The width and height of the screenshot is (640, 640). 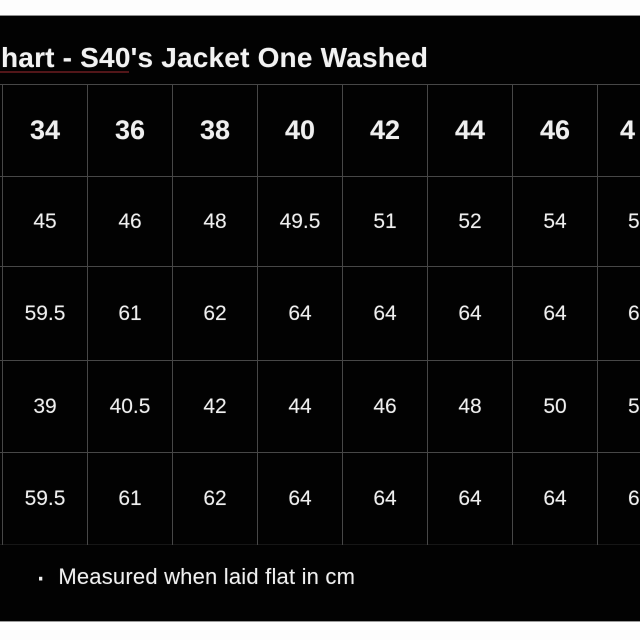 What do you see at coordinates (628, 130) in the screenshot?
I see `size-col-header-clipped: 4` at bounding box center [628, 130].